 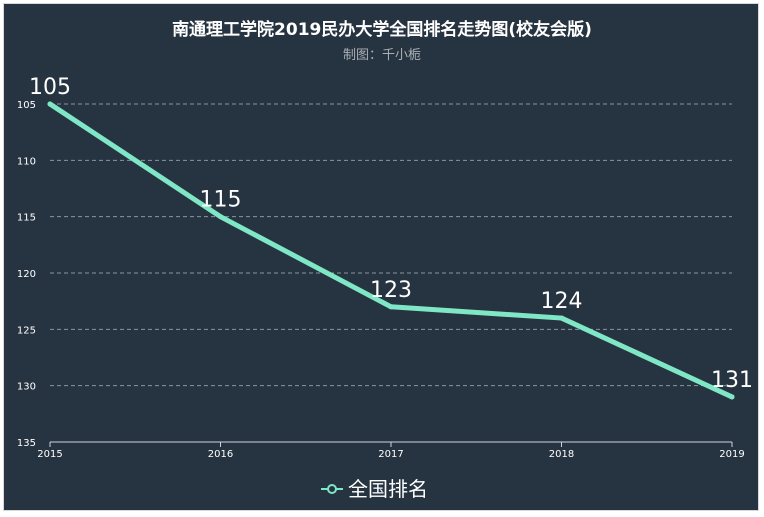 What do you see at coordinates (388, 489) in the screenshot?
I see `legend-label: 全国排名` at bounding box center [388, 489].